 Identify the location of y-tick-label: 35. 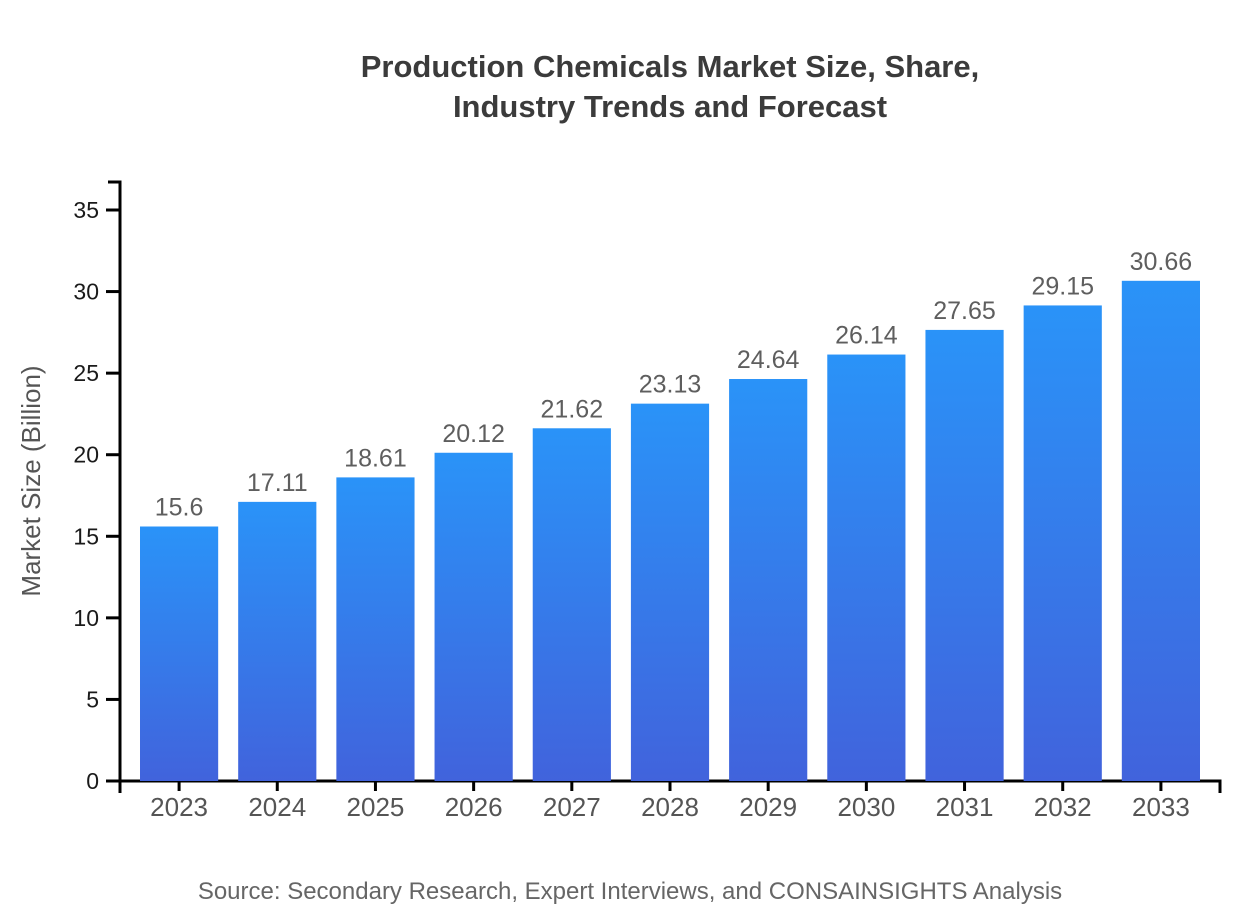
(86, 210).